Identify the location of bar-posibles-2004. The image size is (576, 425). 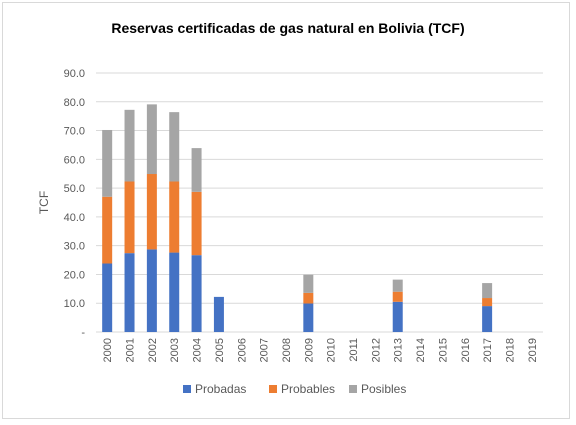
(196, 170).